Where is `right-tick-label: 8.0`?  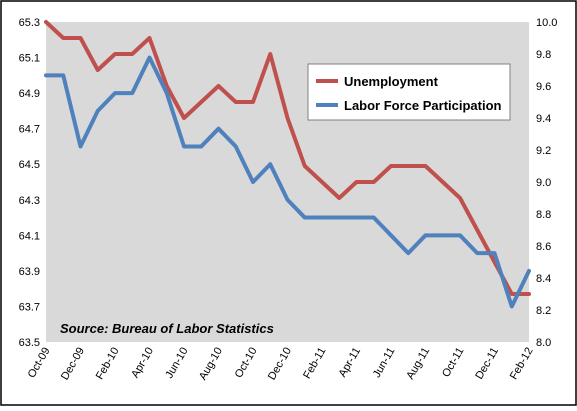
right-tick-label: 8.0 is located at coordinates (543, 343).